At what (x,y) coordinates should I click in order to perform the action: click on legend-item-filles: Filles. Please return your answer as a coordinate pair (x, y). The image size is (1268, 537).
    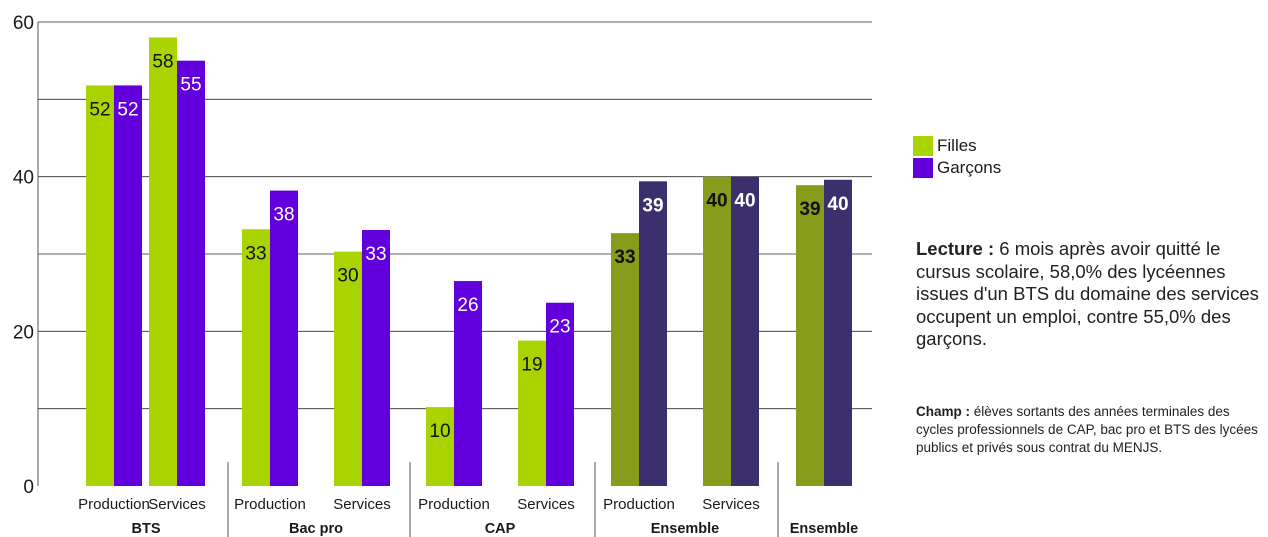
    Looking at the image, I should click on (957, 146).